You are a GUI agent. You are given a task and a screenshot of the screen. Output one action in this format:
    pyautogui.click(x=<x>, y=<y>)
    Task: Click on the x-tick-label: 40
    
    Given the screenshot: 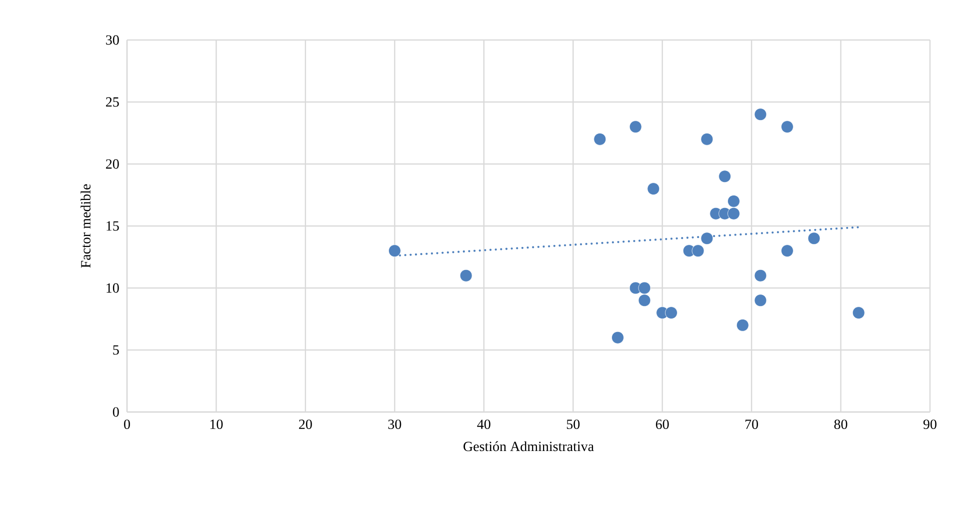 What is the action you would take?
    pyautogui.click(x=483, y=425)
    